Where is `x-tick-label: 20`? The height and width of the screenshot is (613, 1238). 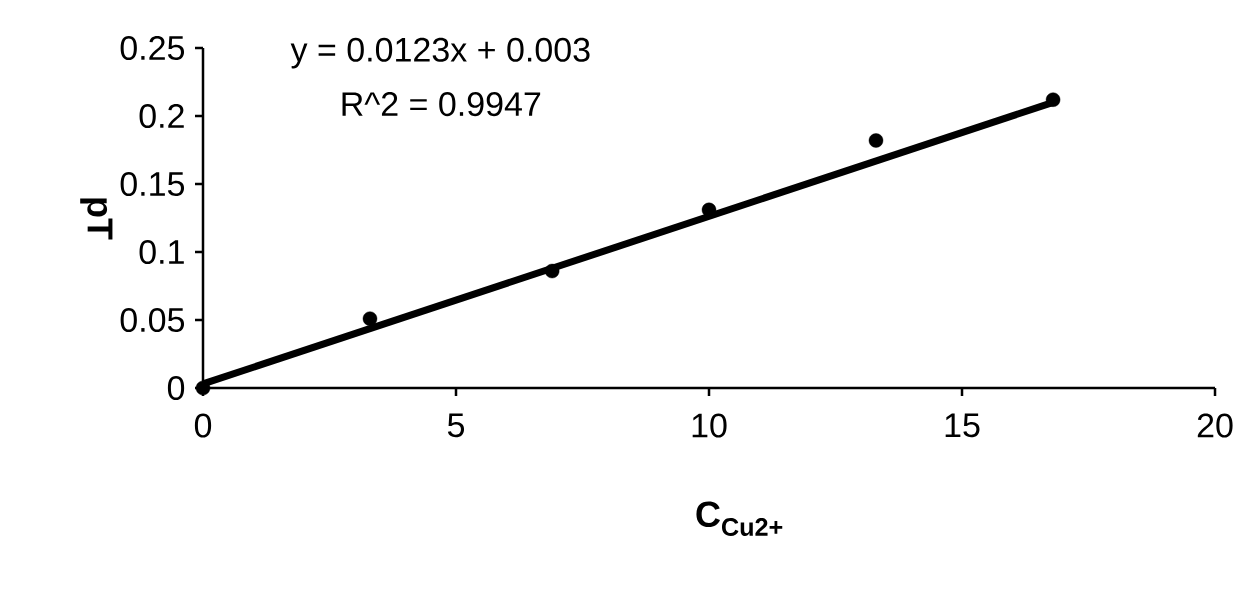 x-tick-label: 20 is located at coordinates (1215, 425).